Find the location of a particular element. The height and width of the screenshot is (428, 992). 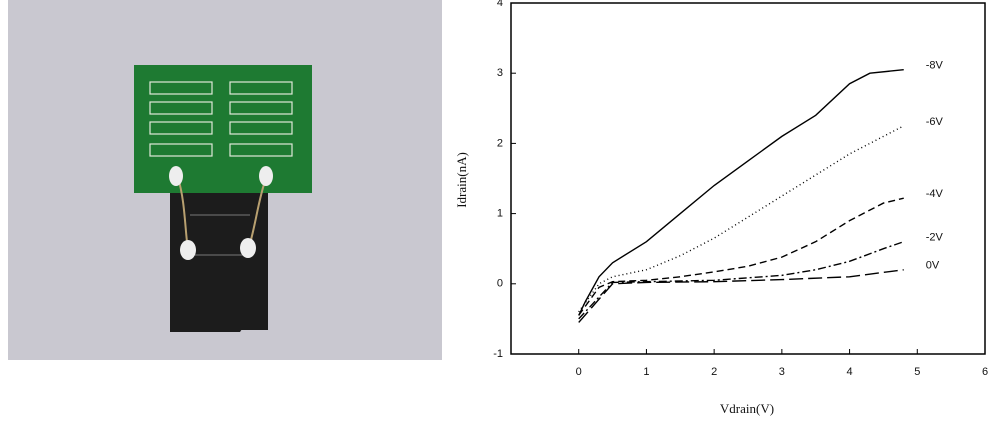

series-label: -4V is located at coordinates (935, 194).